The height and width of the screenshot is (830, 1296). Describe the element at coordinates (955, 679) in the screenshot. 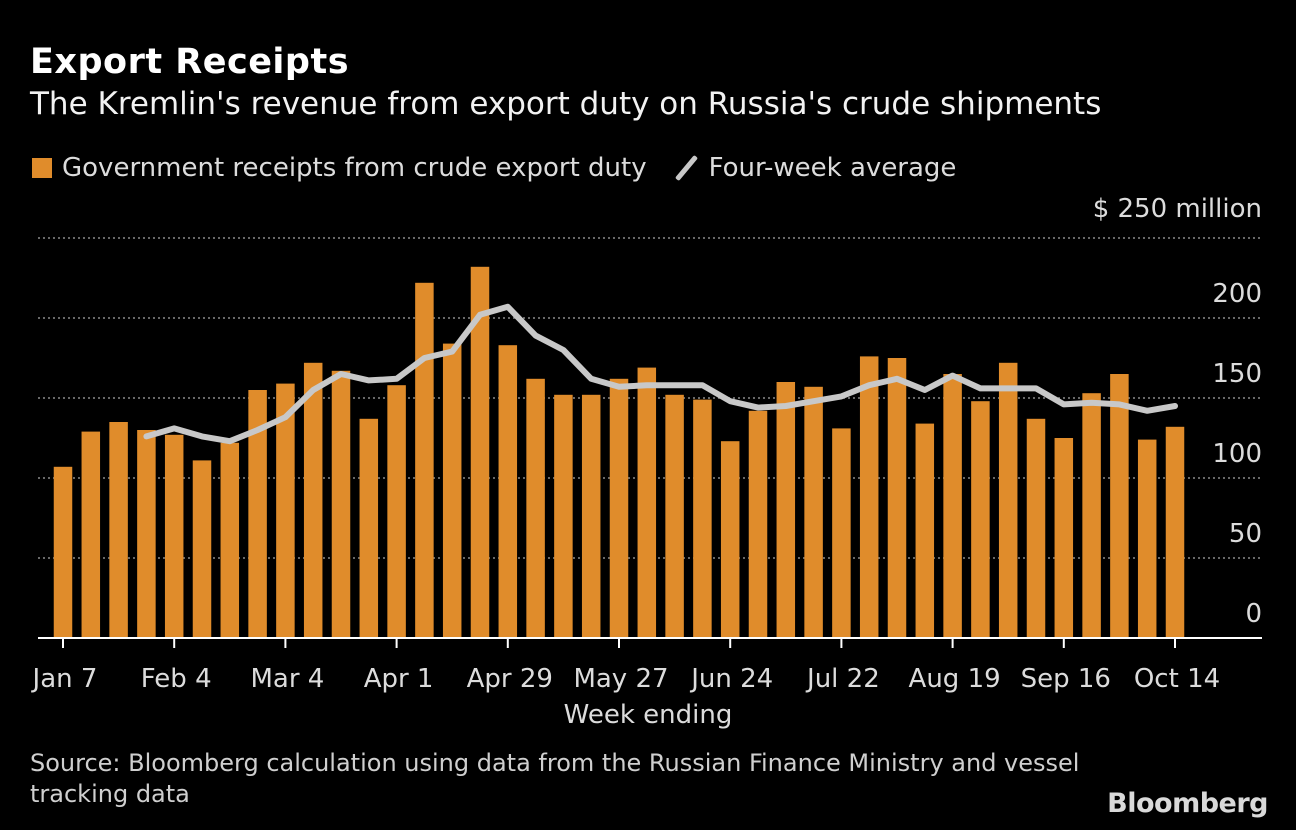

I see `x-tick-label: Aug 19` at that location.